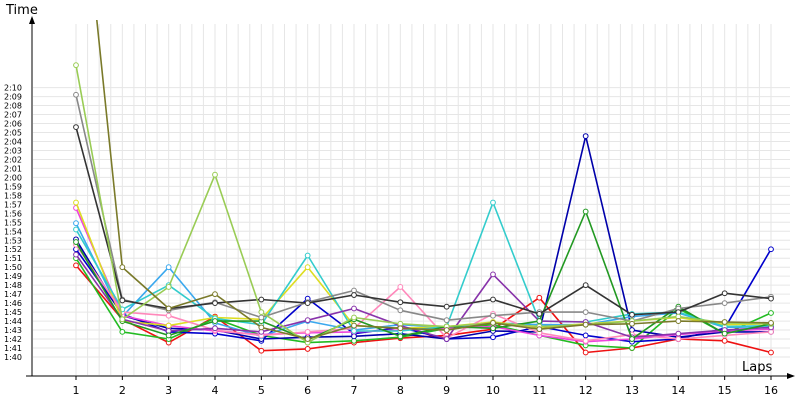 The height and width of the screenshot is (400, 800). Describe the element at coordinates (13, 249) in the screenshot. I see `y-tick-label: 1:52` at that location.